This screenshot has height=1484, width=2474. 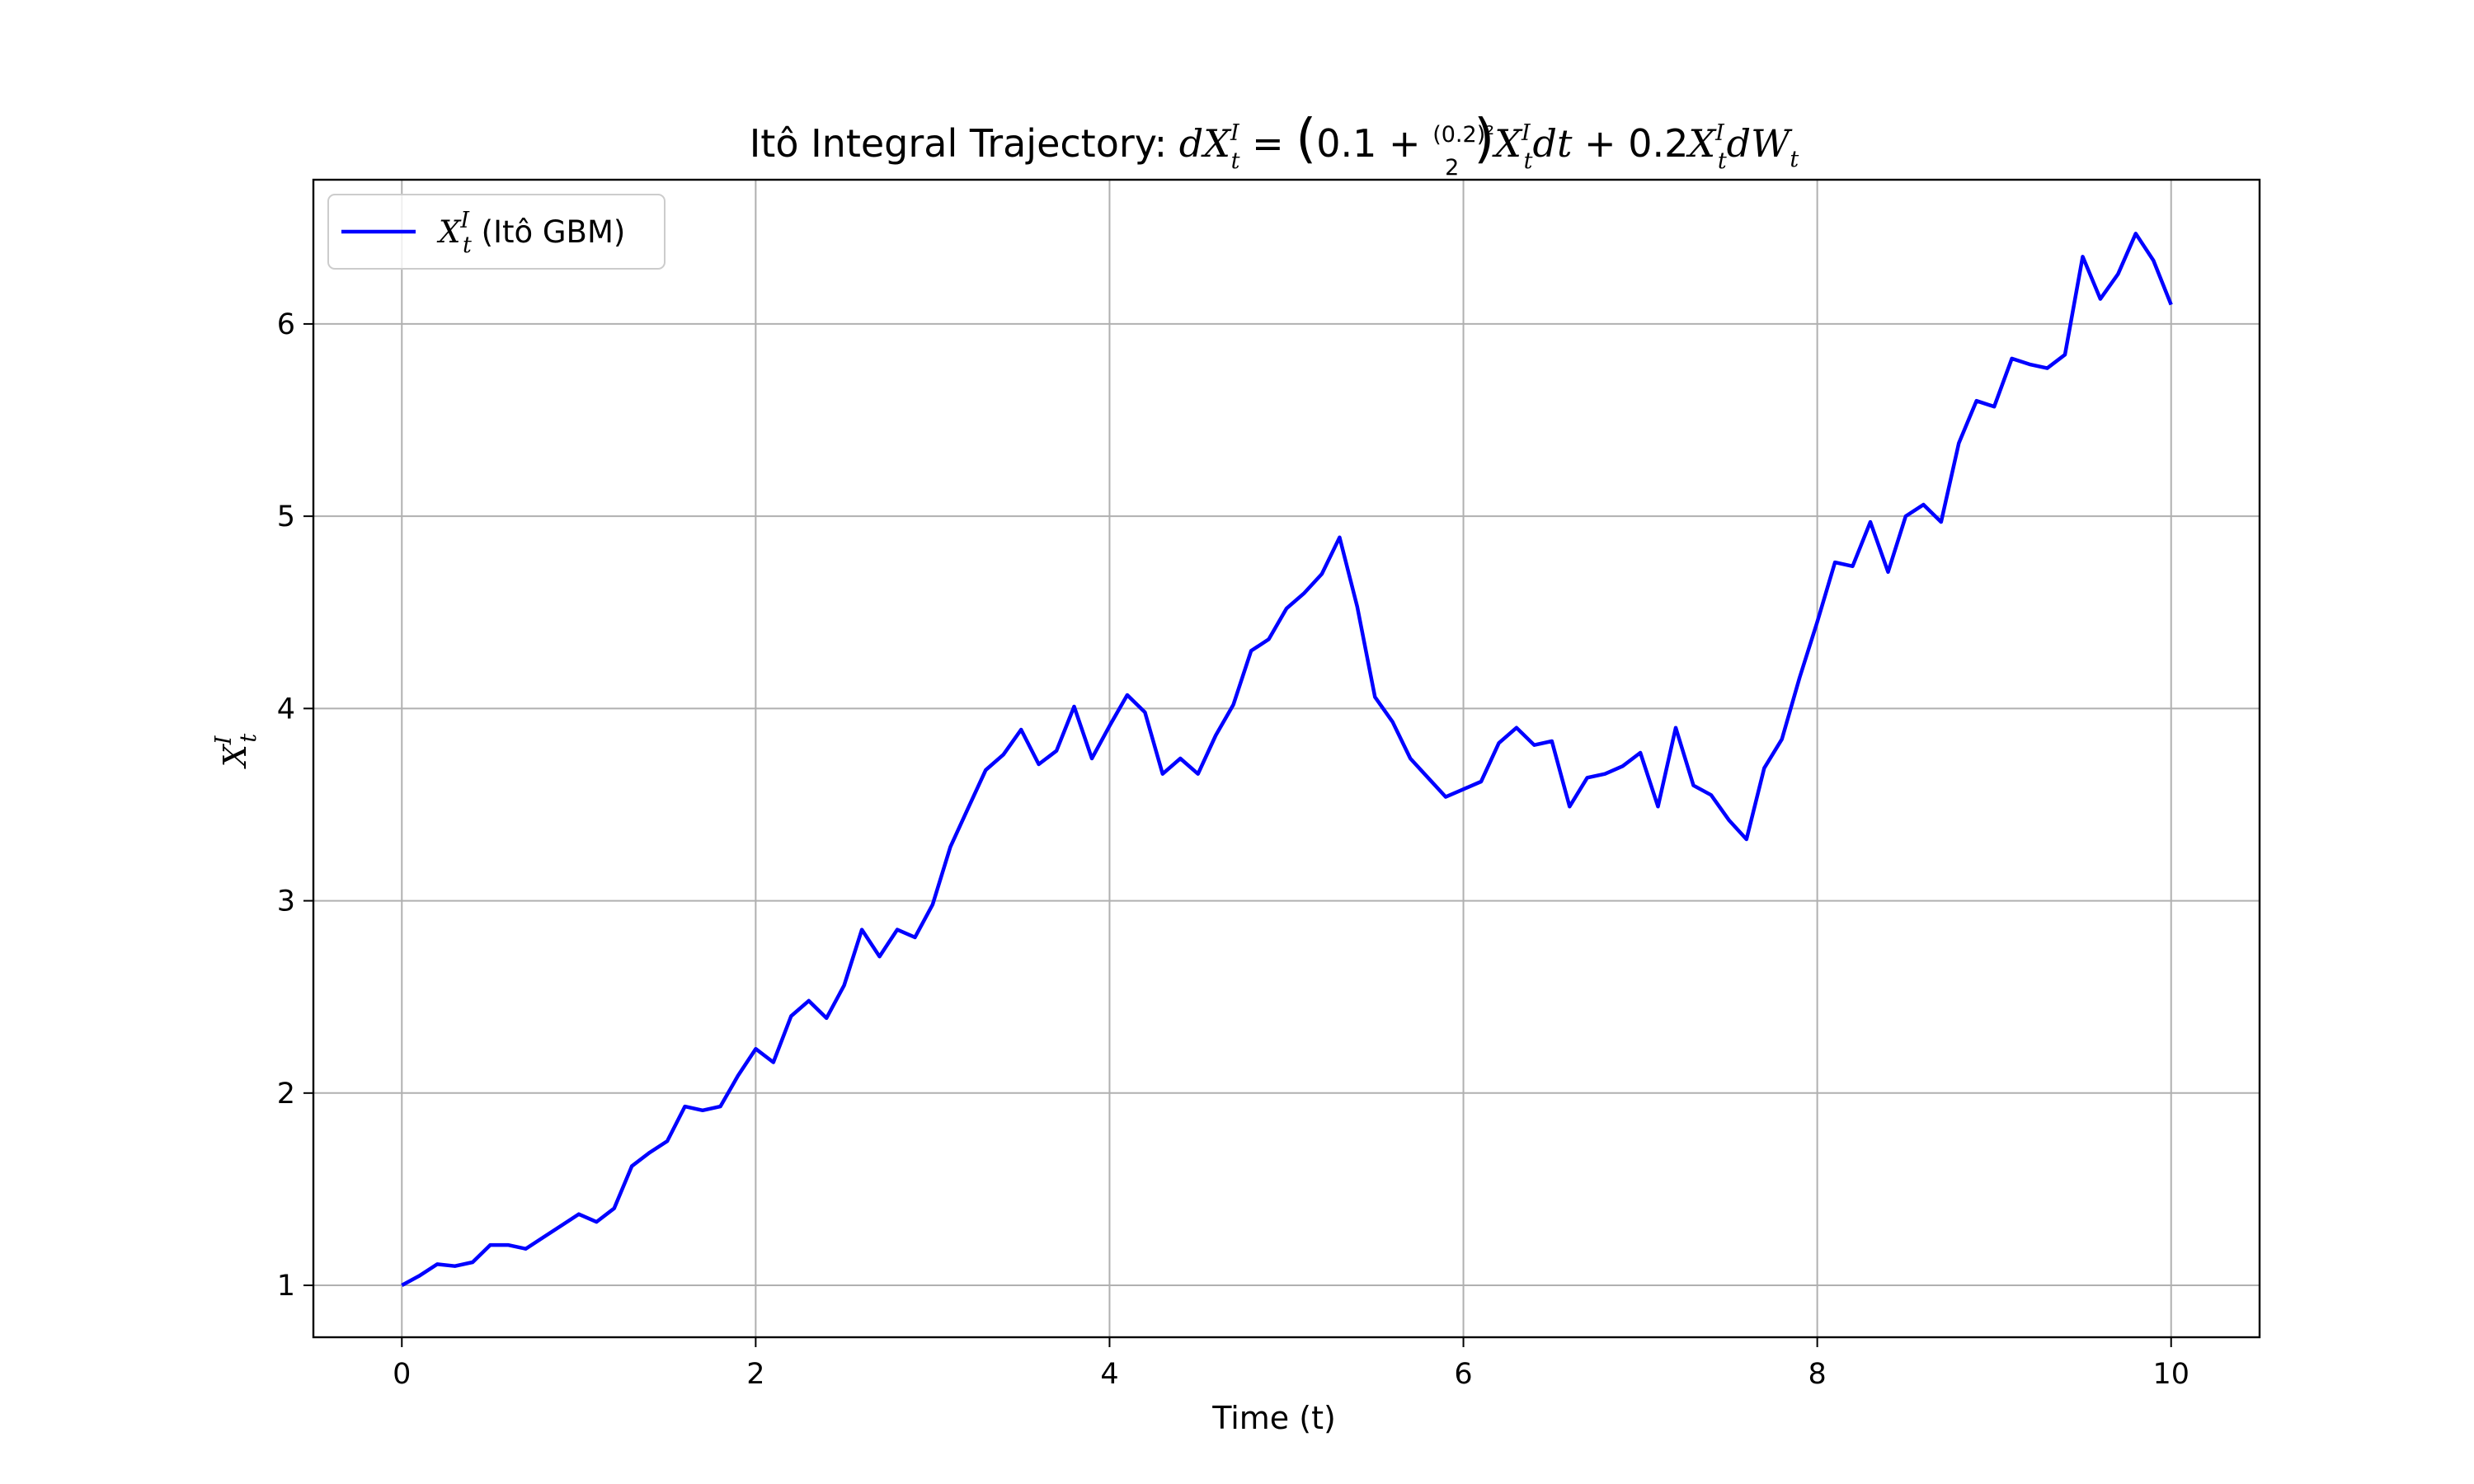 What do you see at coordinates (1306, 139) in the screenshot?
I see `title-open-paren: (` at bounding box center [1306, 139].